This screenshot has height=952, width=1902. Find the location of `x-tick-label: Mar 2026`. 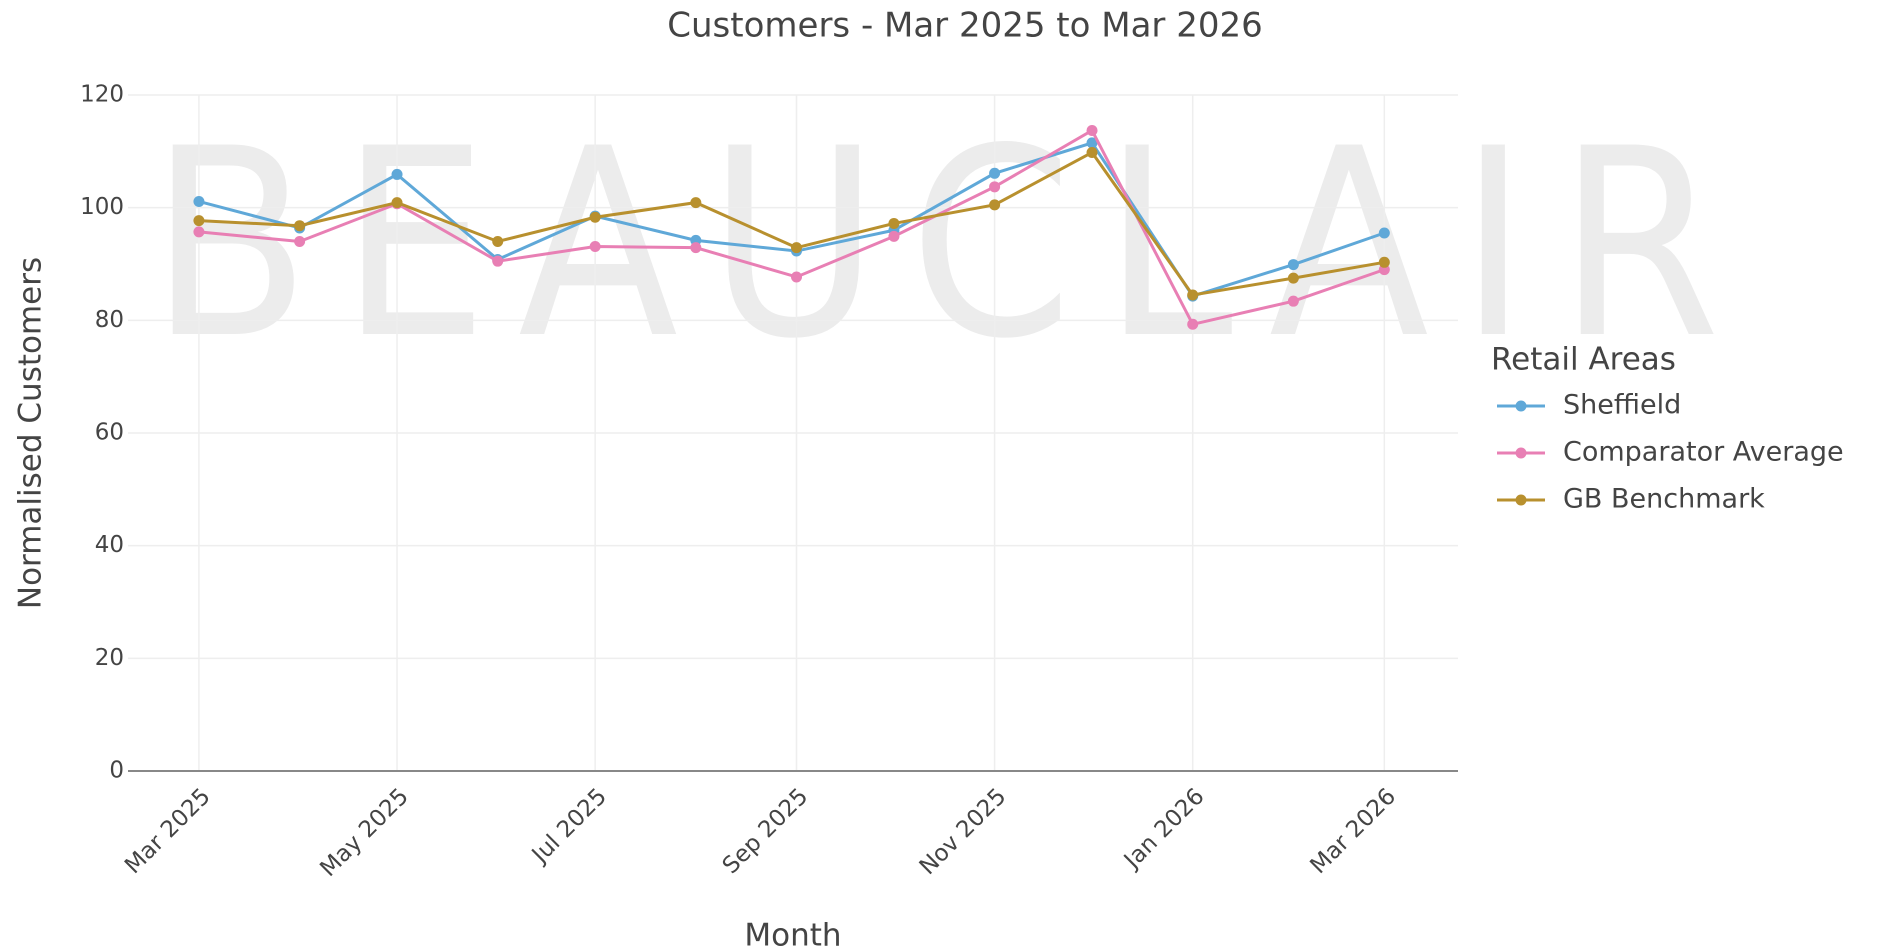

x-tick-label: Mar 2026 is located at coordinates (1354, 831).